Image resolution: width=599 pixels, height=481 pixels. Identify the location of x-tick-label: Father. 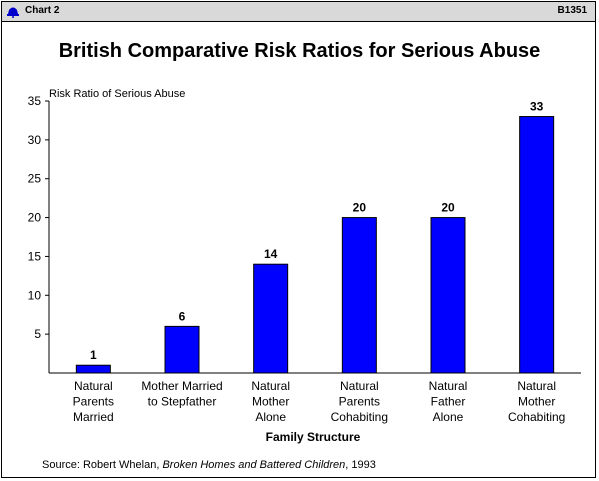
(448, 402).